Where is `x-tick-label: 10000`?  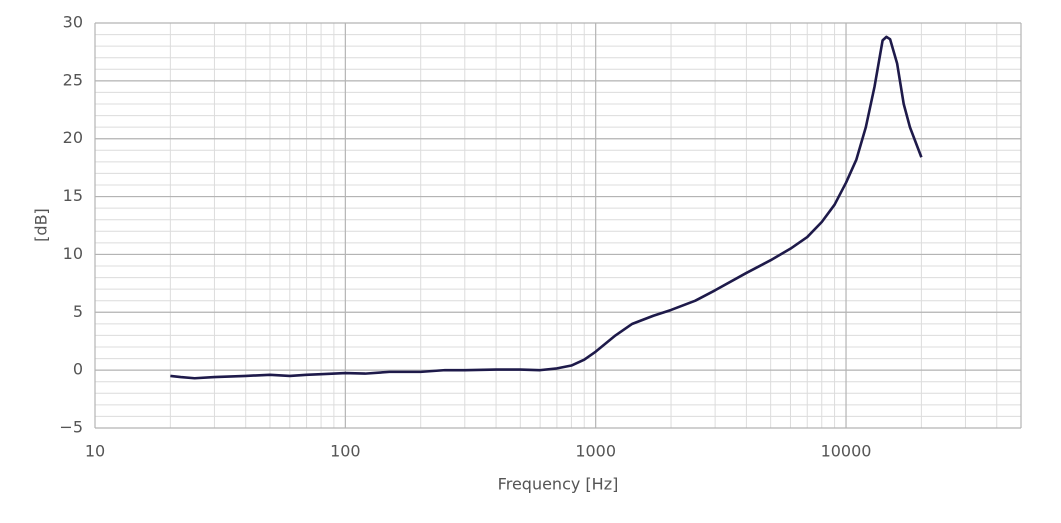
x-tick-label: 10000 is located at coordinates (846, 451).